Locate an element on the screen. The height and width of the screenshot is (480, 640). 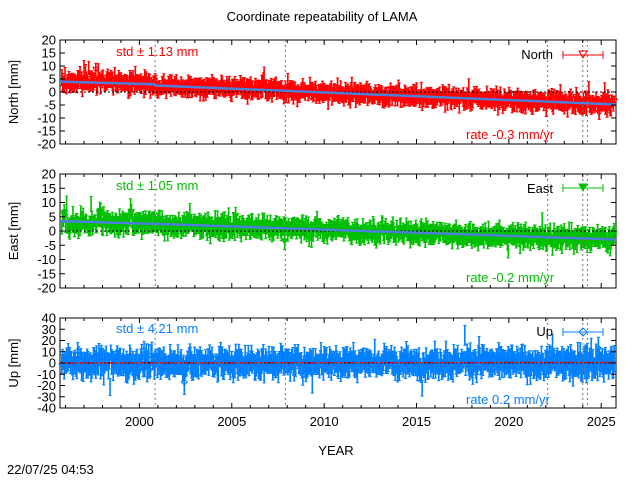
up-y-axis-label: Up [mm] is located at coordinates (13, 362).